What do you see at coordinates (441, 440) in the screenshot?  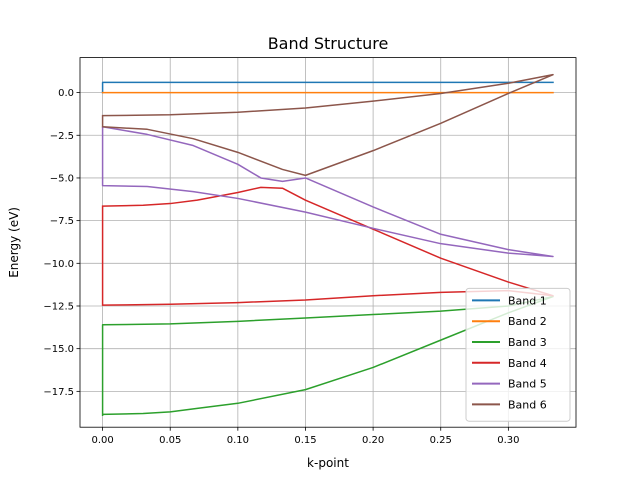 I see `x-tick-label: 0.25` at bounding box center [441, 440].